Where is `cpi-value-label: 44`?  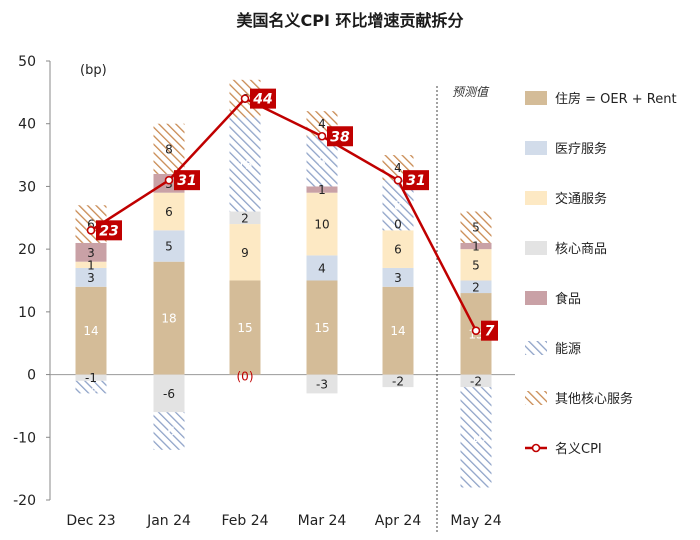 cpi-value-label: 44 is located at coordinates (263, 98).